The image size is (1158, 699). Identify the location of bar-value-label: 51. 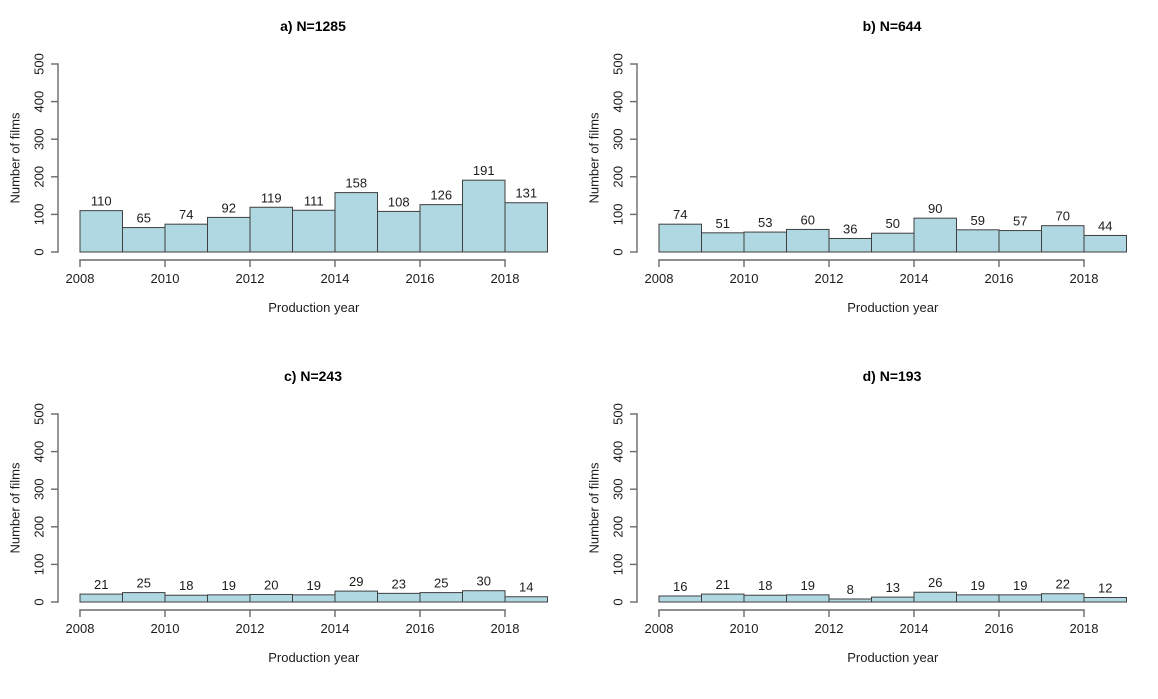
(723, 223).